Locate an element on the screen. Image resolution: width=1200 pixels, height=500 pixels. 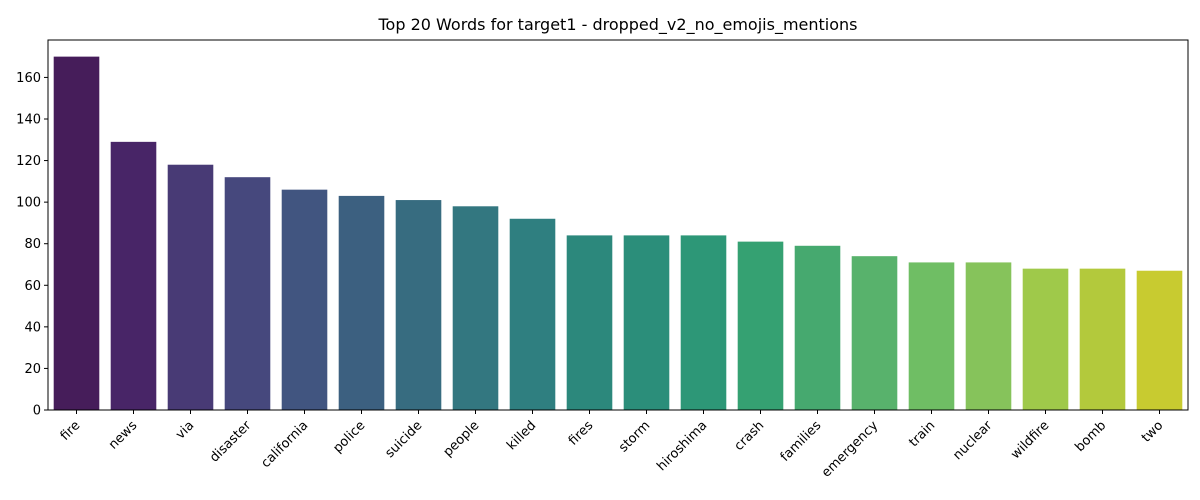
bar-two is located at coordinates (1159, 340).